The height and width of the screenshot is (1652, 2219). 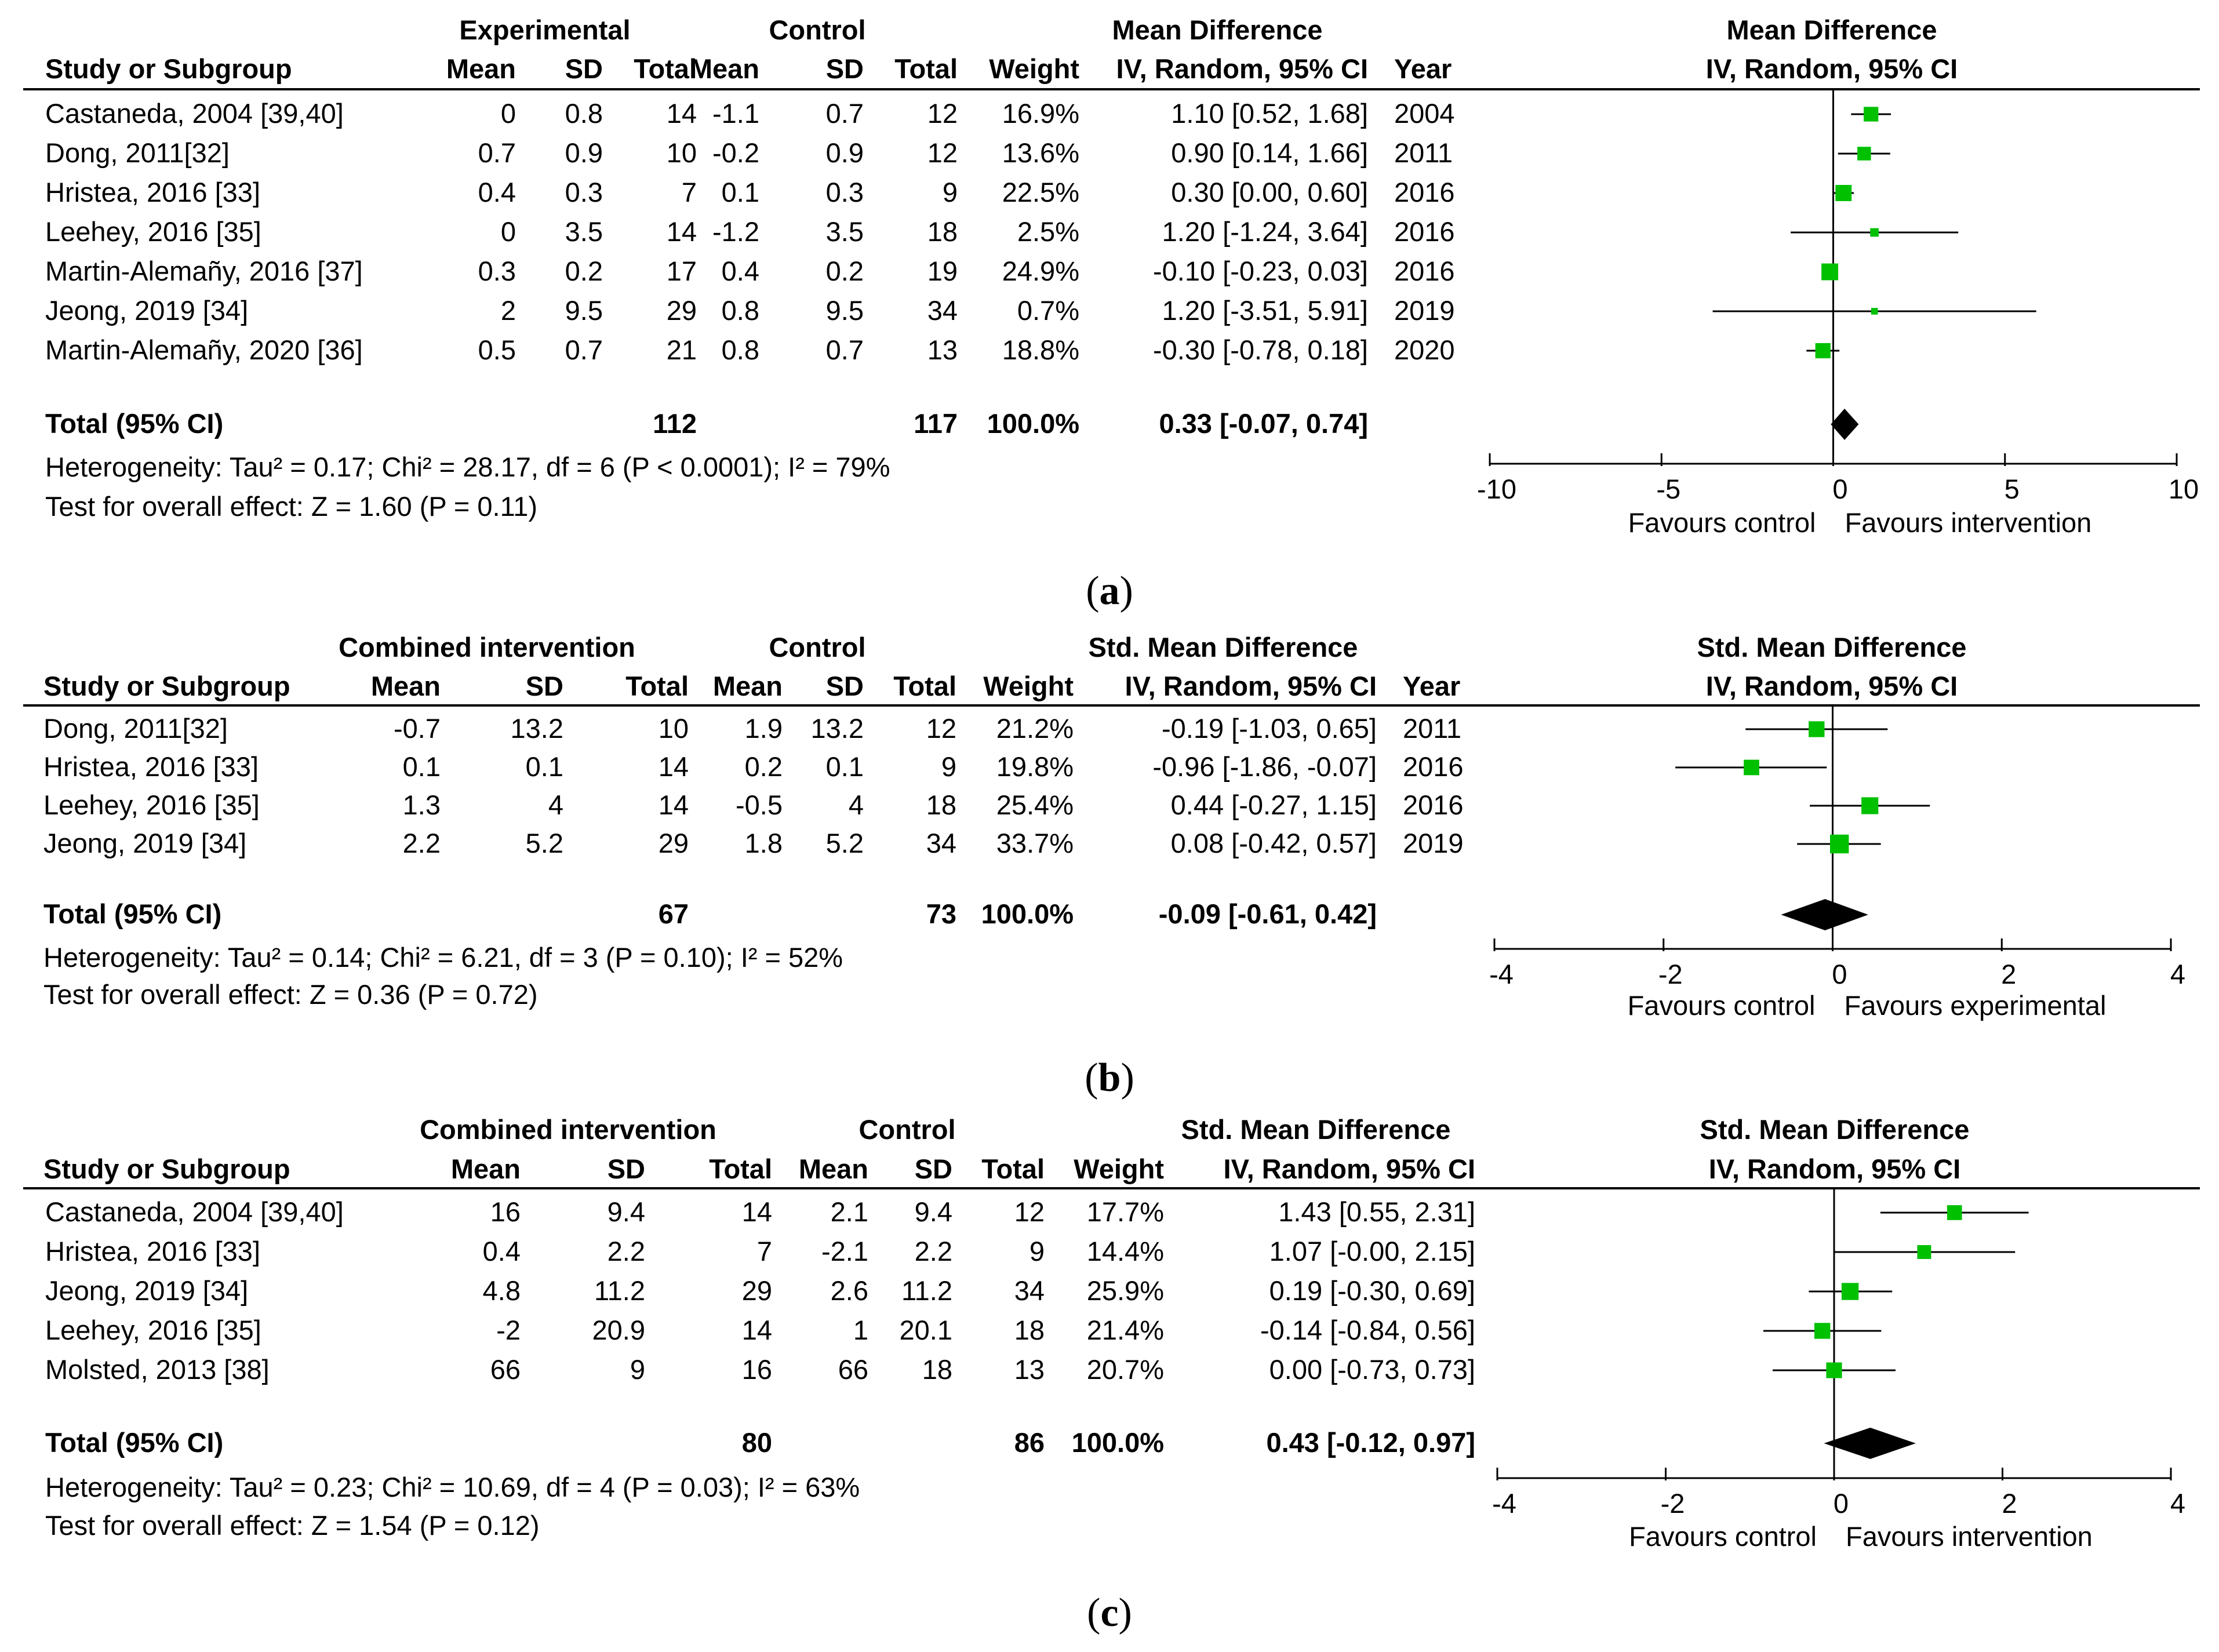 What do you see at coordinates (740, 1169) in the screenshot?
I see `header-exp-total: Total` at bounding box center [740, 1169].